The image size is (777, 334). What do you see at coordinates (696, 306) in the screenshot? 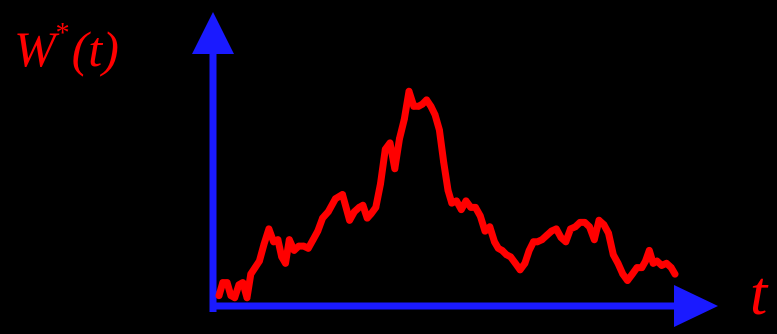
I see `x-axis-arrowhead` at bounding box center [696, 306].